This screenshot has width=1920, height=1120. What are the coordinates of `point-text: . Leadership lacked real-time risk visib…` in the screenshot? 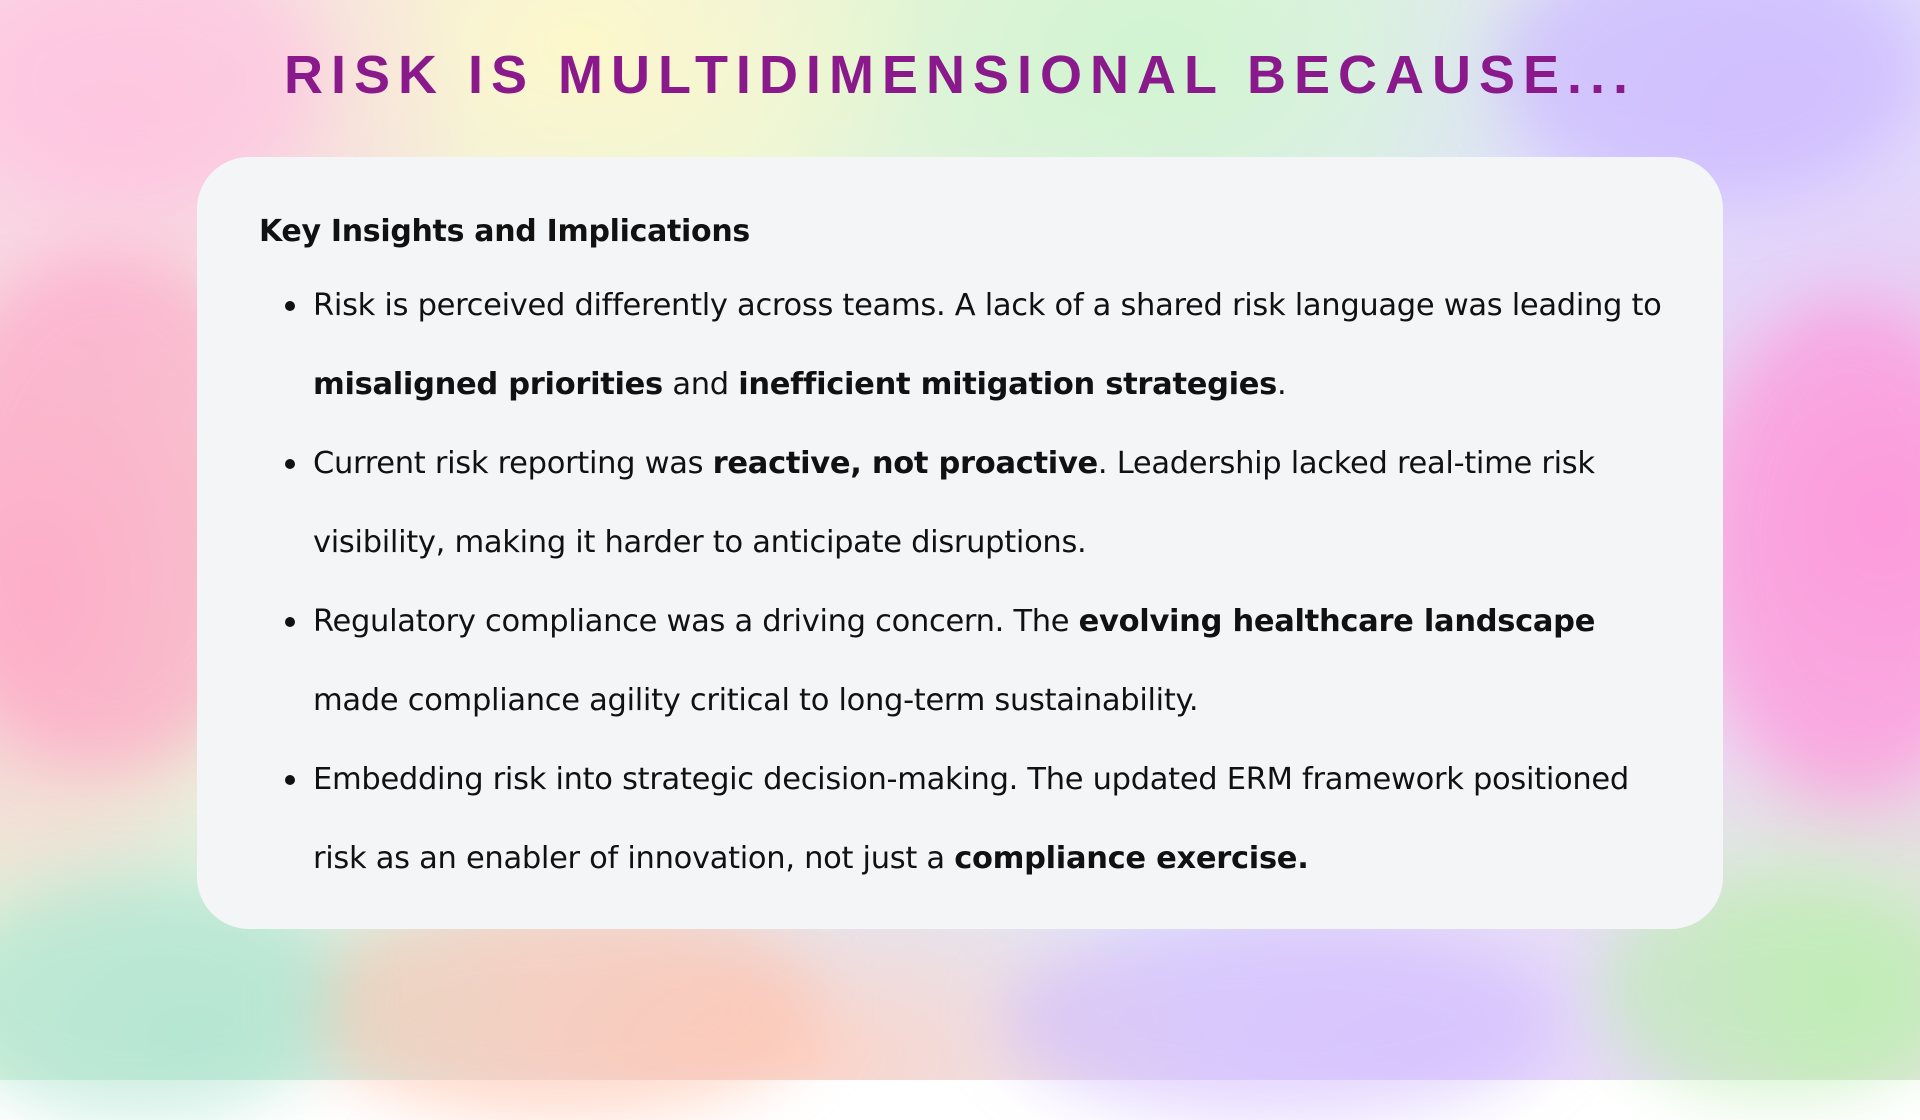 It's located at (954, 503).